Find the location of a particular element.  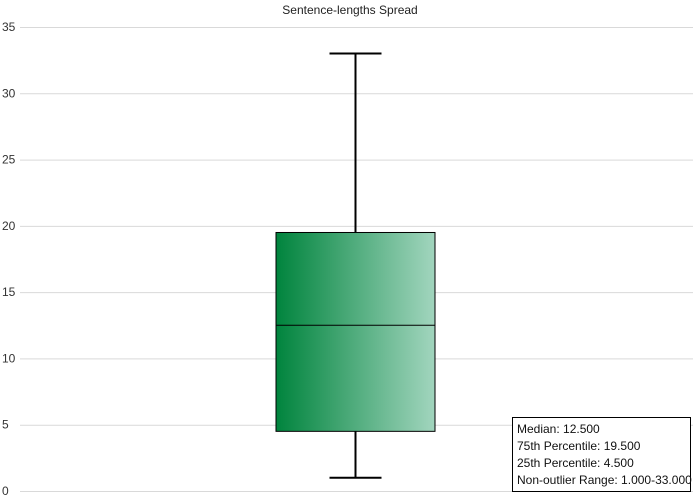

y-tick-label: 10 is located at coordinates (9, 358).